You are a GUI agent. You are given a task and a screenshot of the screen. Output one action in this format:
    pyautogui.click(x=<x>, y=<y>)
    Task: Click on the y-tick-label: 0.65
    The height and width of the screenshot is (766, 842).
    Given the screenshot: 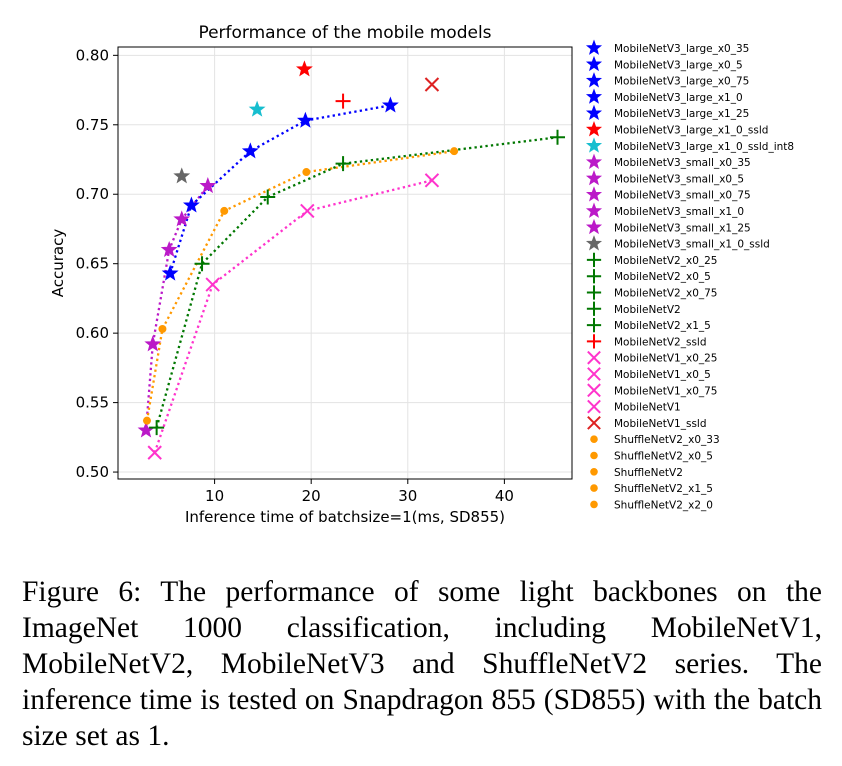 What is the action you would take?
    pyautogui.click(x=92, y=264)
    